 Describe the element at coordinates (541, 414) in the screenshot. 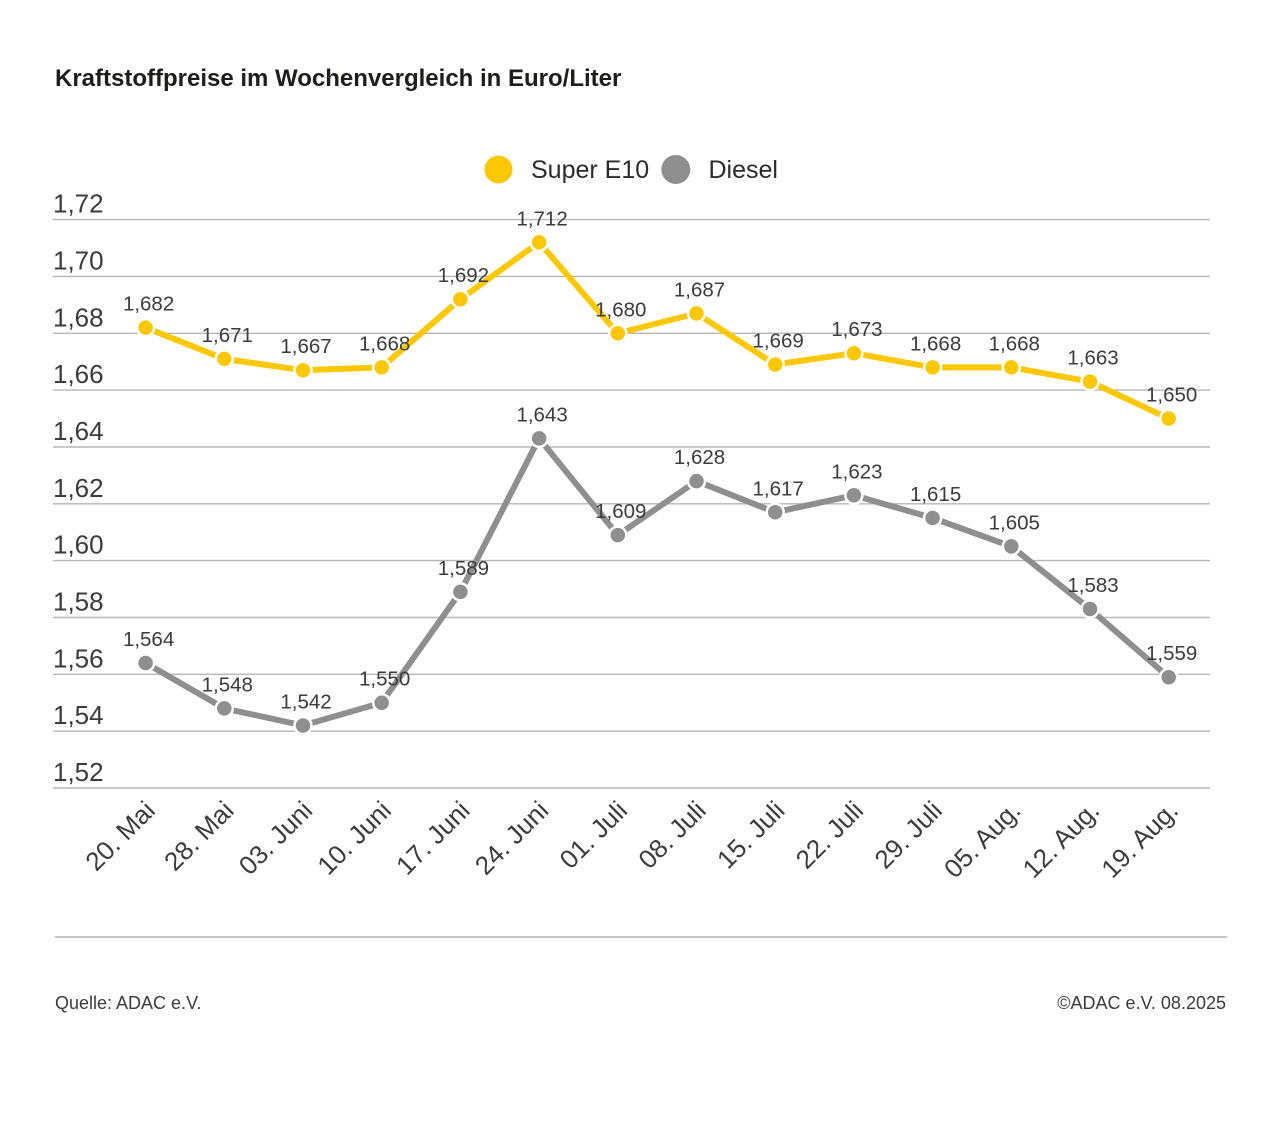

I see `svg-text: 1,643` at that location.